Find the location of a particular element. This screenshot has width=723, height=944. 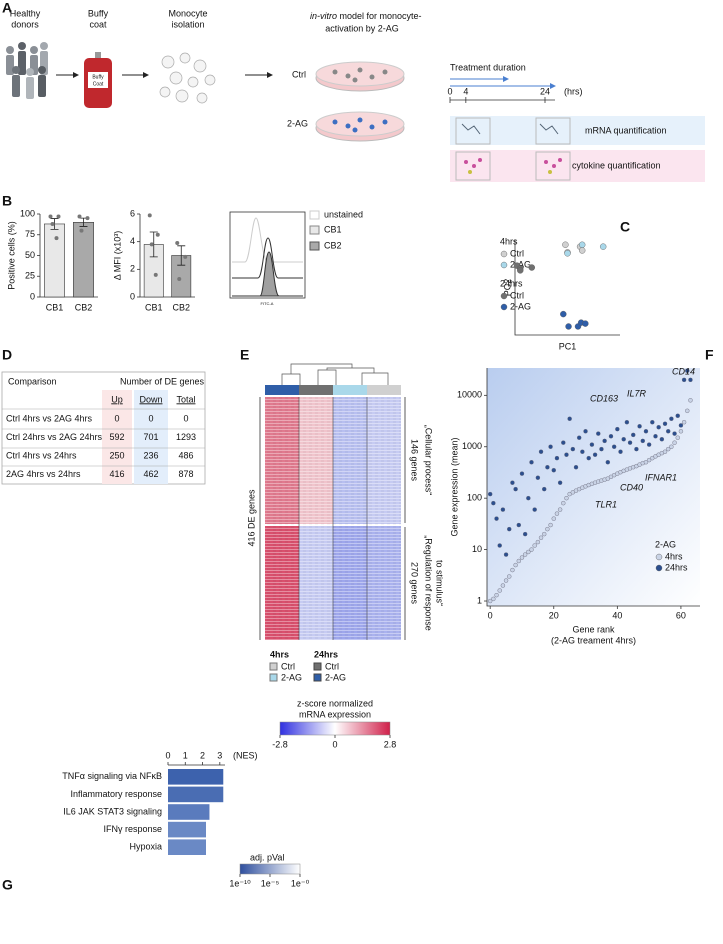

x-tick-label: 3 is located at coordinates (219, 755).